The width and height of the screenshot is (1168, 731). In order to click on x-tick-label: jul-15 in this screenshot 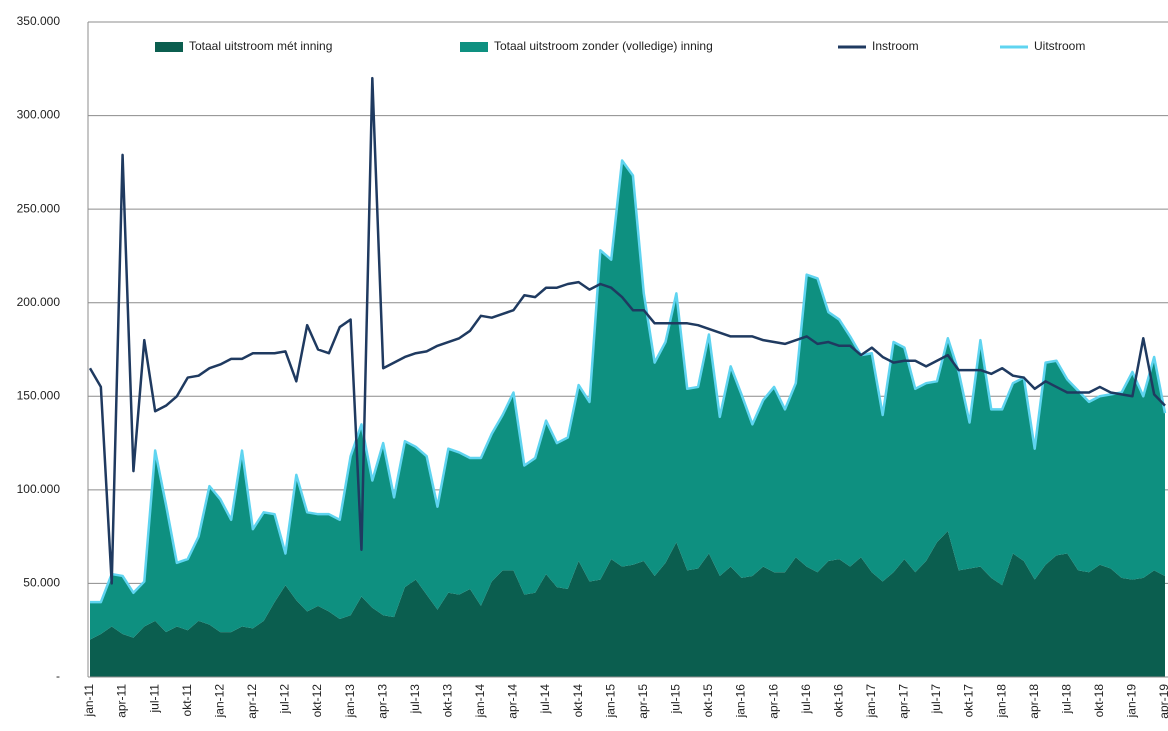, I will do `click(676, 699)`.